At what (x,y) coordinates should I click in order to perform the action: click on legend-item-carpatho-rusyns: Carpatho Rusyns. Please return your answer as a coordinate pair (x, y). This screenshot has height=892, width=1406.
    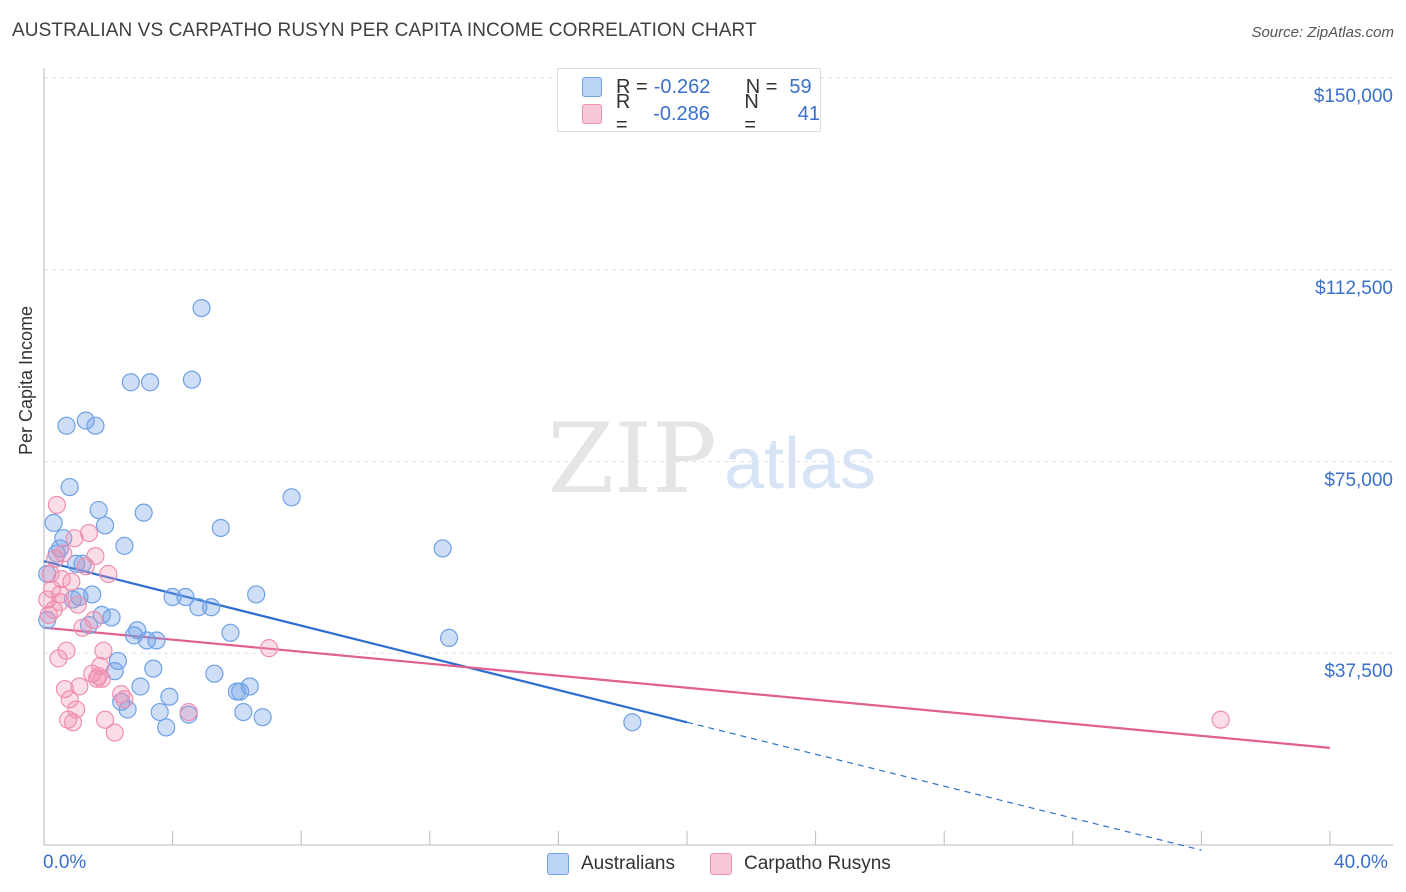
    Looking at the image, I should click on (800, 864).